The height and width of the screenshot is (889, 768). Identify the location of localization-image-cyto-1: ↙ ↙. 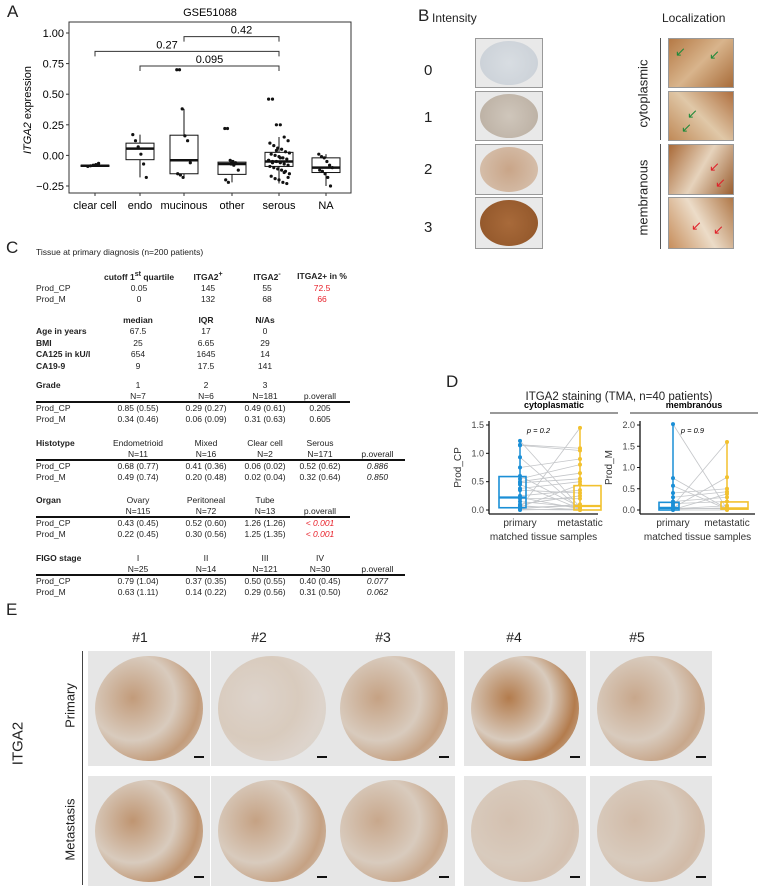
(701, 63).